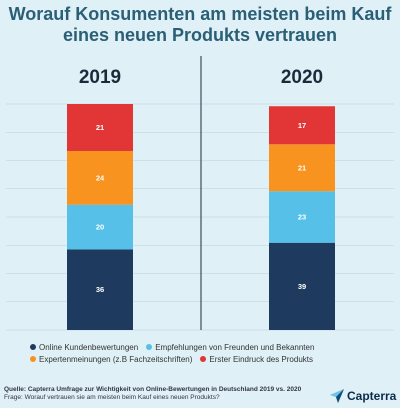 This screenshot has width=400, height=408. I want to click on data-label-2020-online-kundenbewertungen: 39, so click(302, 286).